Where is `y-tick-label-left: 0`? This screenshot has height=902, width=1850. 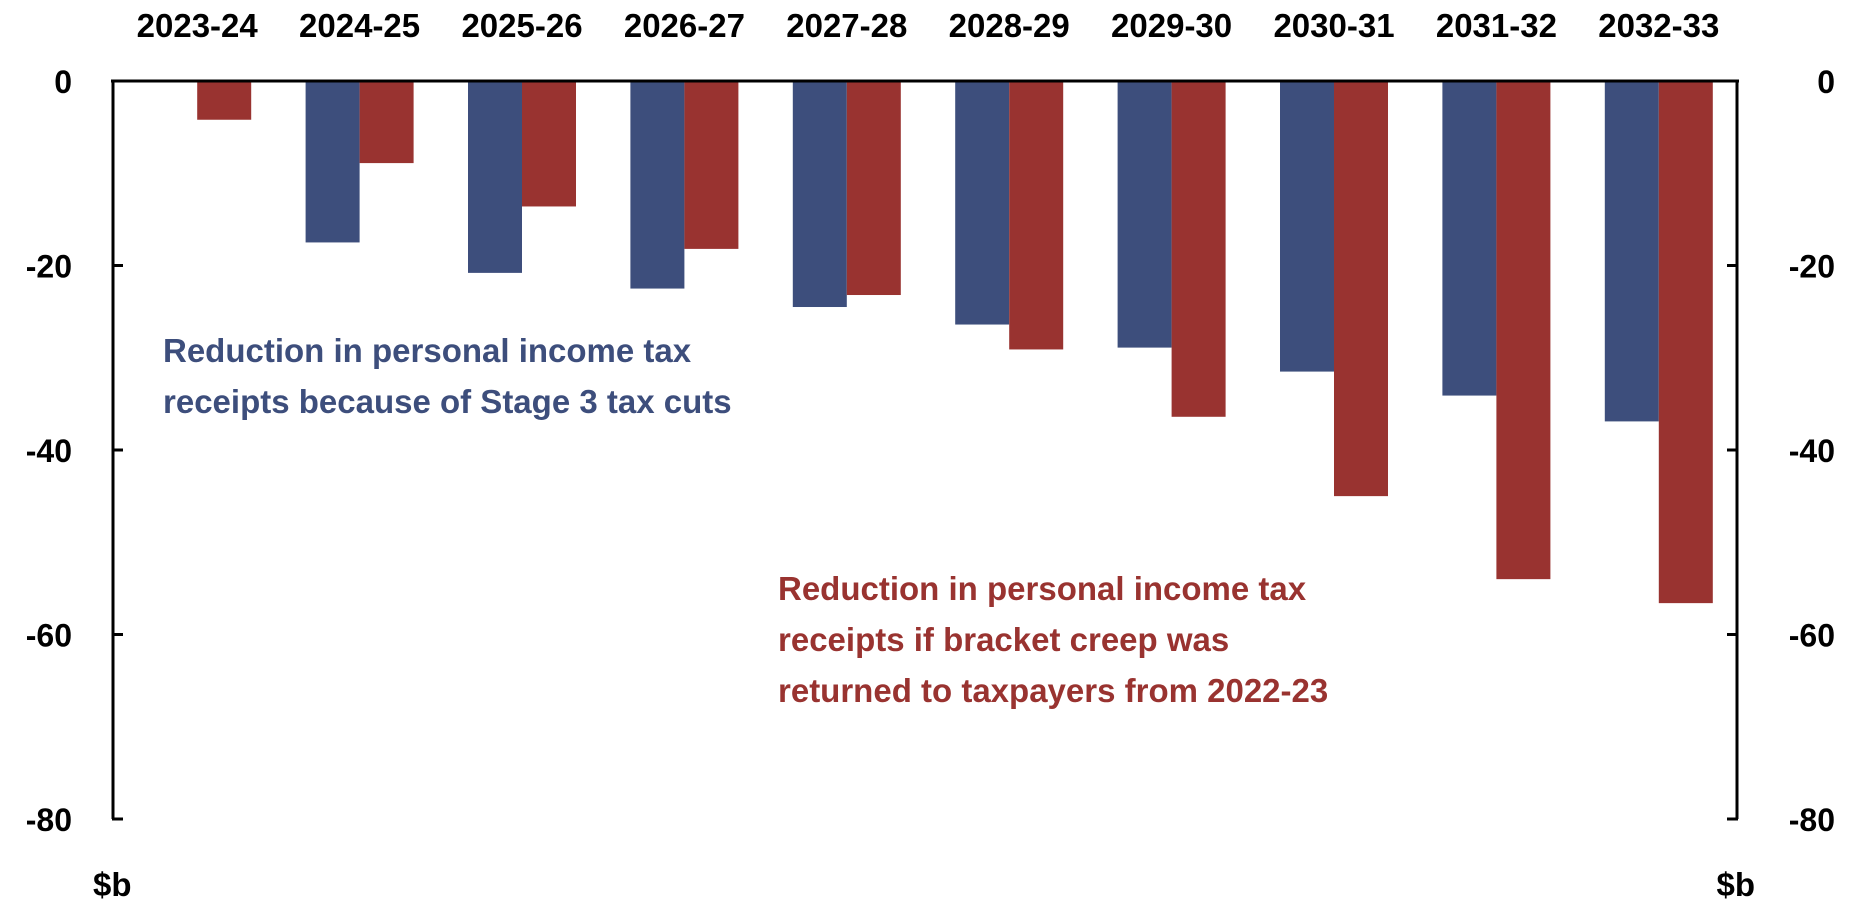
y-tick-label-left: 0 is located at coordinates (63, 82).